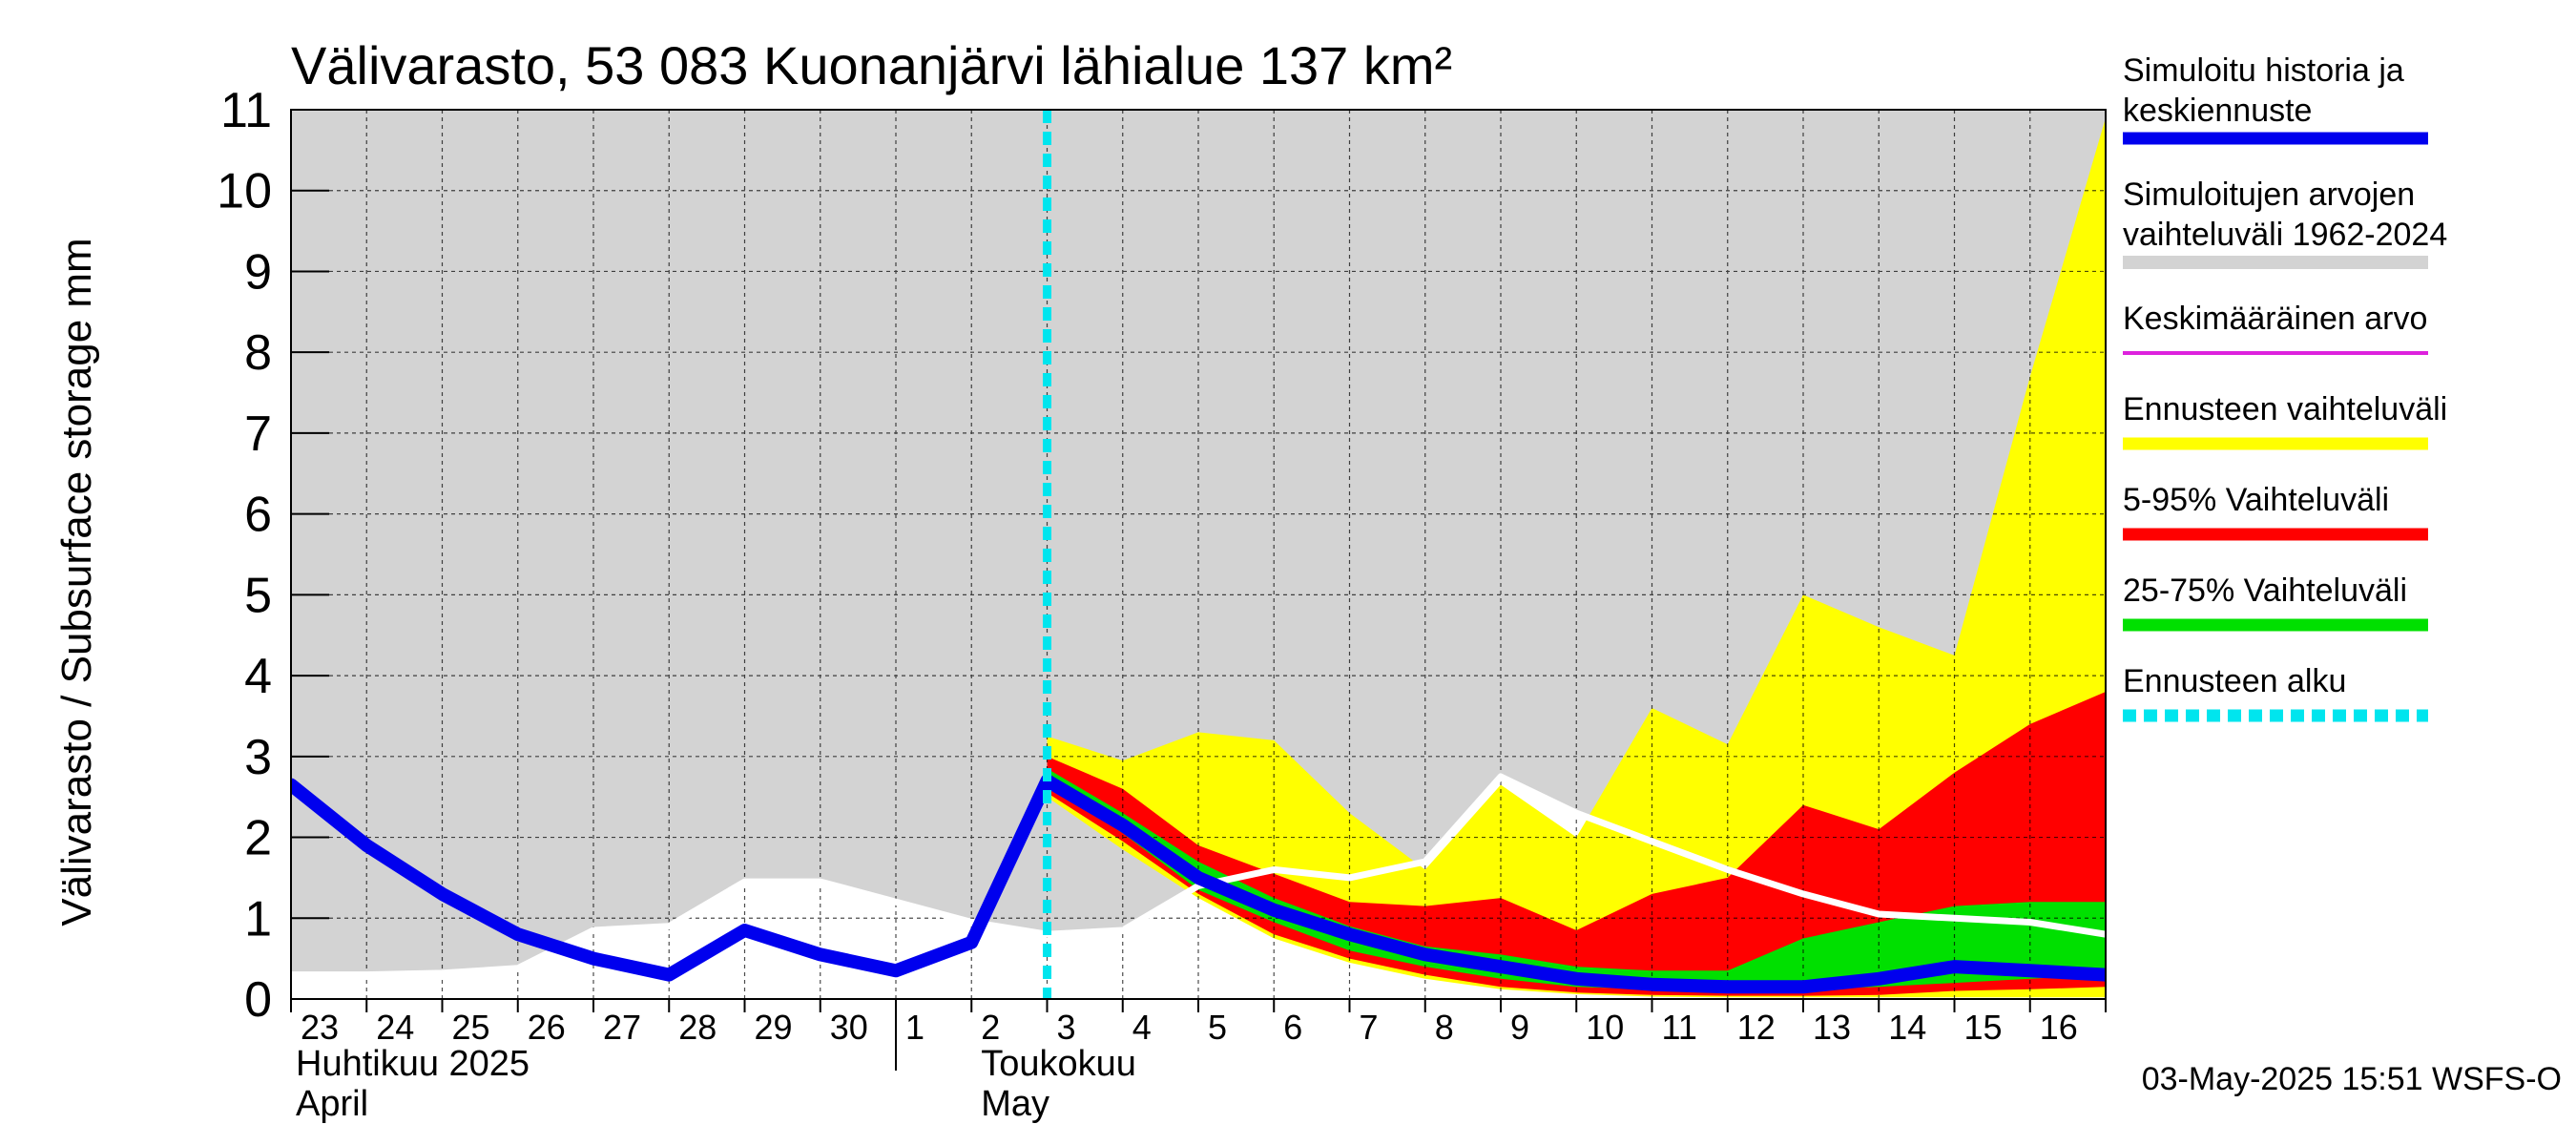 This screenshot has height=1145, width=2576. Describe the element at coordinates (1015, 1104) in the screenshot. I see `month-label-en: May` at that location.